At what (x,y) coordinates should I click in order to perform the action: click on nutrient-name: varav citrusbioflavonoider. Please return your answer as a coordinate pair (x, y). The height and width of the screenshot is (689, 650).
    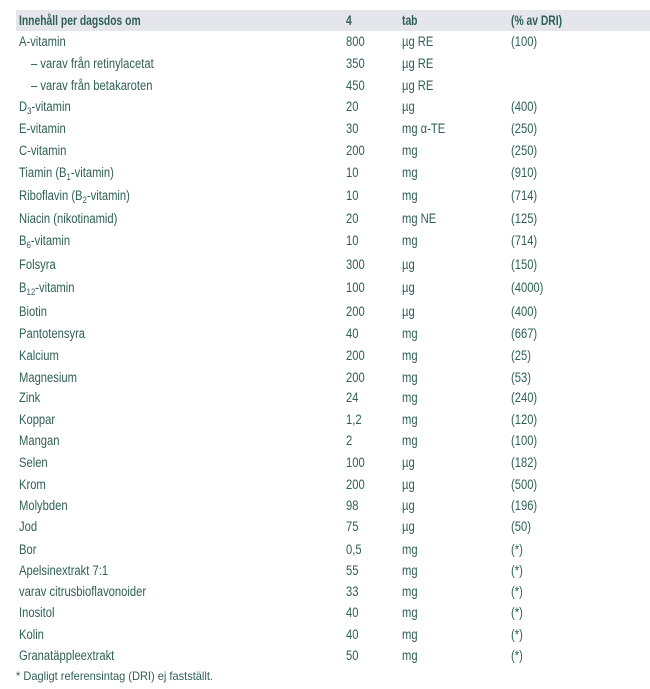
    Looking at the image, I should click on (82, 591).